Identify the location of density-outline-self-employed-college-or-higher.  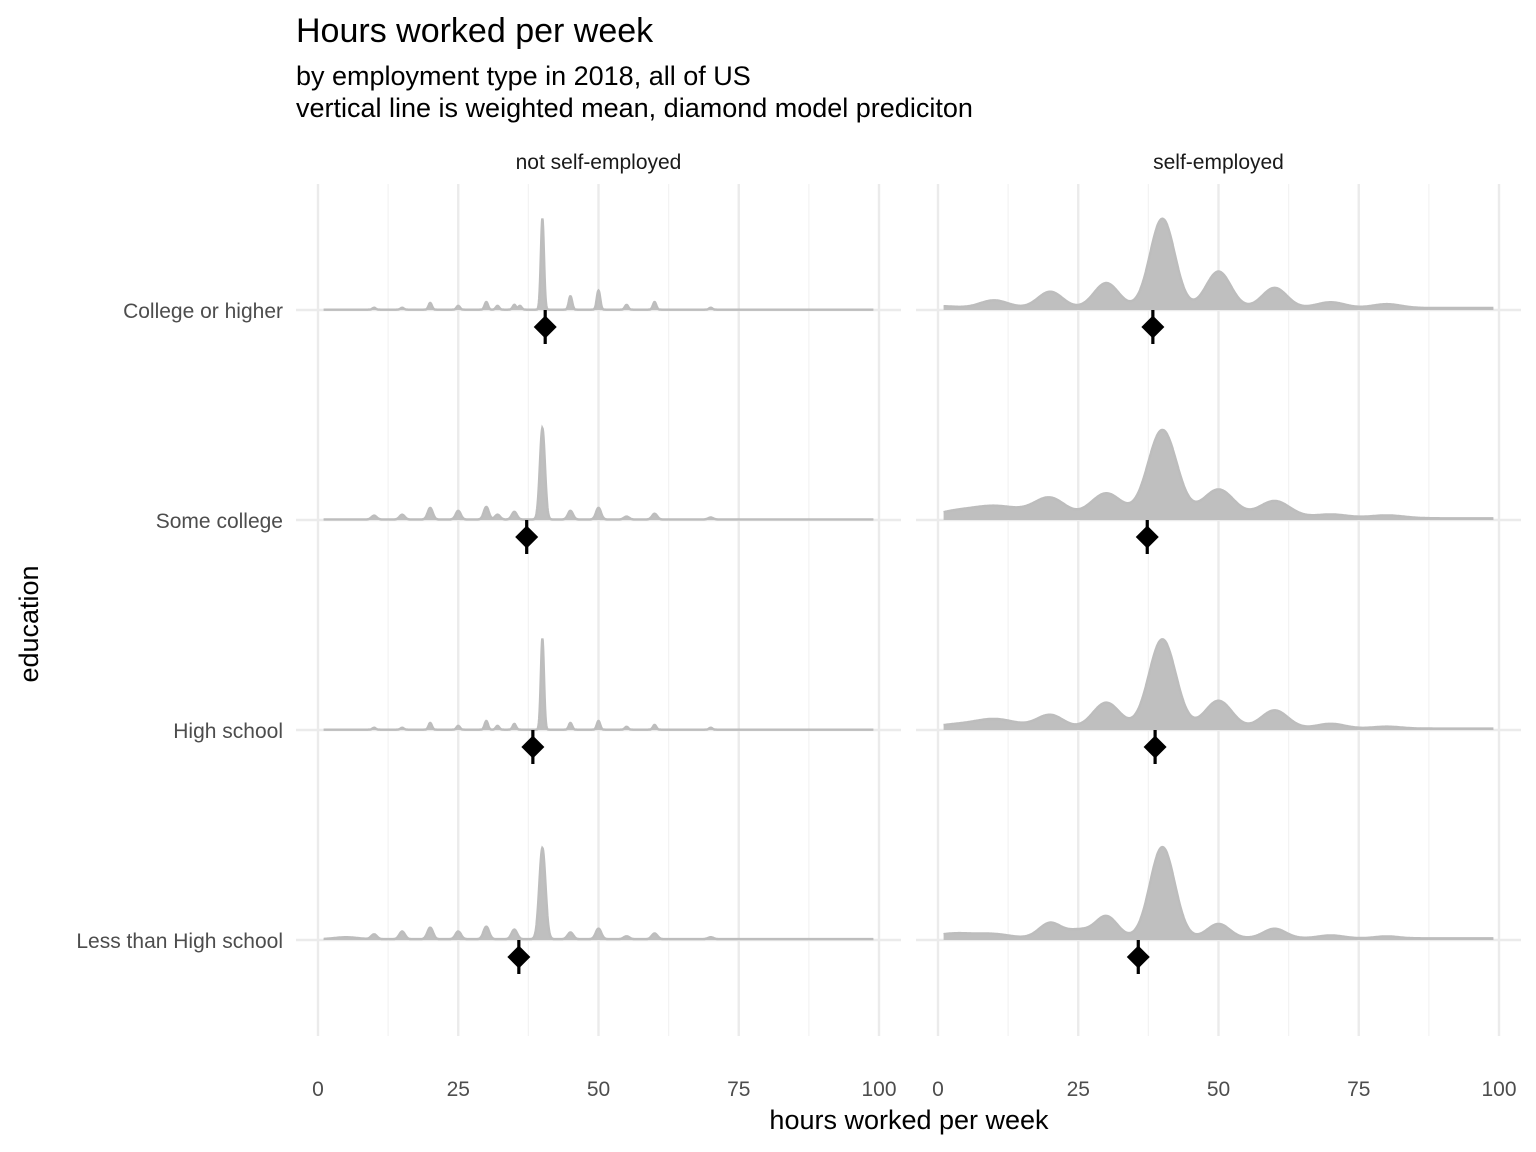
(1218, 263).